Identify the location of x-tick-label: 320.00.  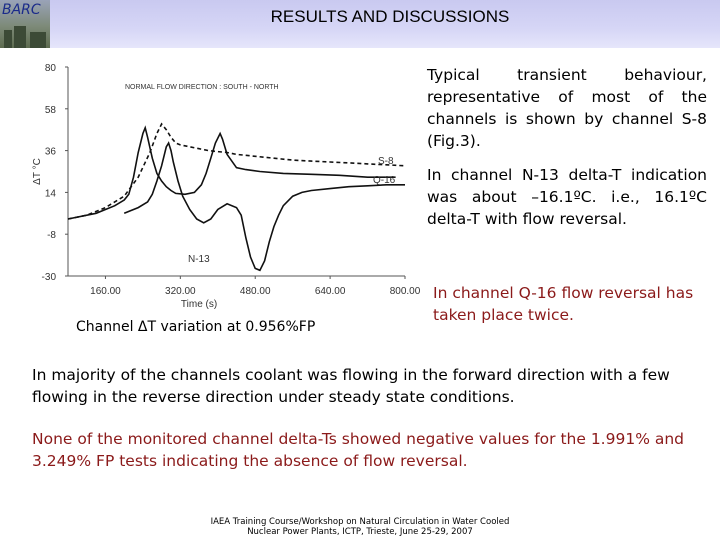
(180, 291).